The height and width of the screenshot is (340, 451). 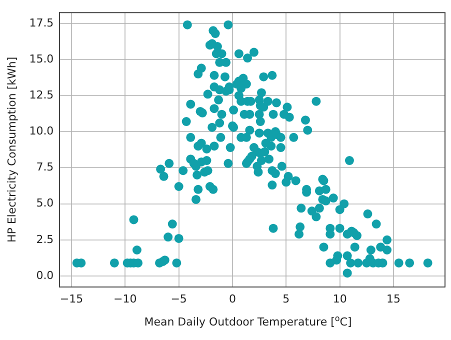 What do you see at coordinates (232, 299) in the screenshot?
I see `x-tick-label: 0` at bounding box center [232, 299].